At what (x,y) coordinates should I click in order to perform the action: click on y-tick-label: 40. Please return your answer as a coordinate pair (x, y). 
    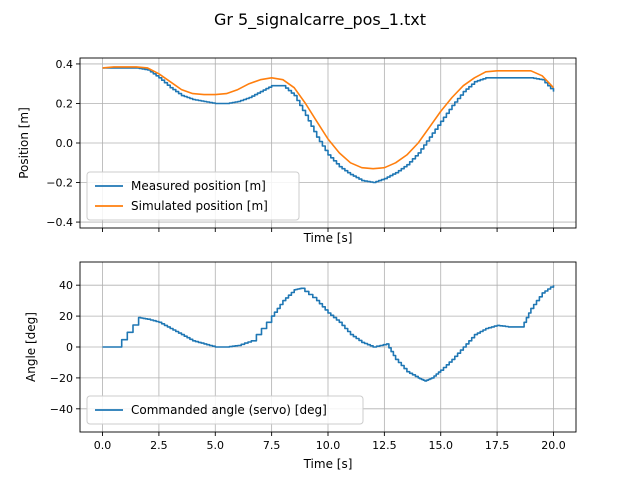
    Looking at the image, I should click on (66, 285).